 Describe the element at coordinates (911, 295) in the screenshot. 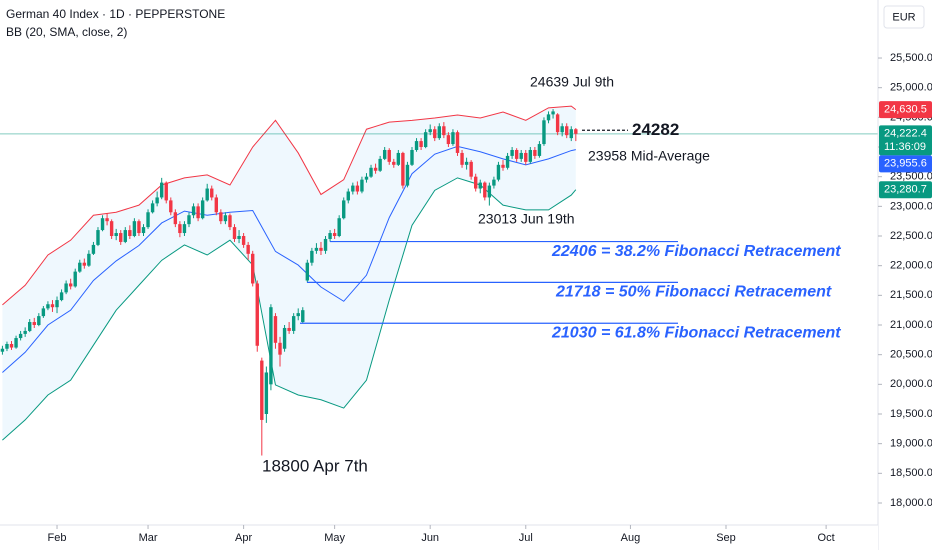

I see `y-tick-label: 21,500.0` at that location.